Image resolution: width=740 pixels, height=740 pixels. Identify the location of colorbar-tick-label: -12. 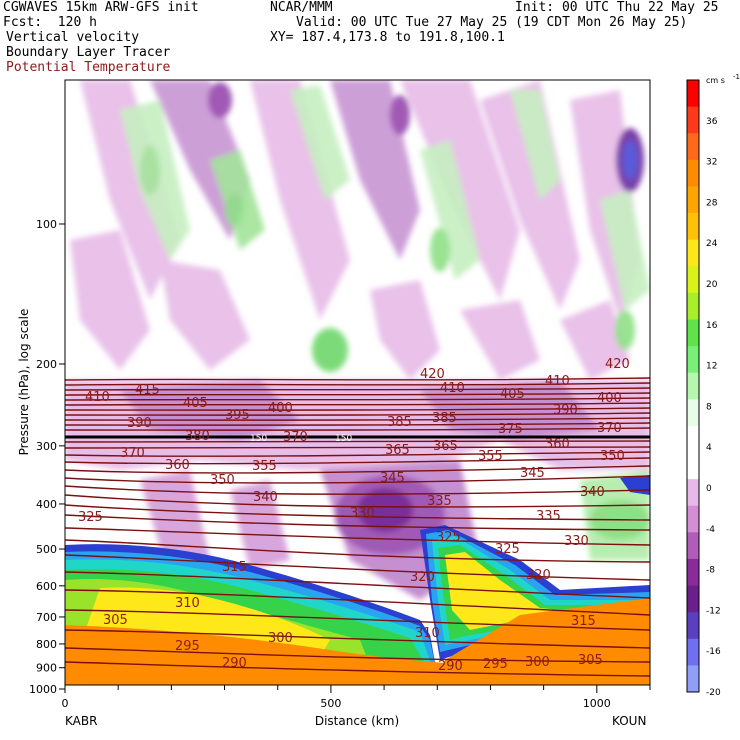
(713, 611).